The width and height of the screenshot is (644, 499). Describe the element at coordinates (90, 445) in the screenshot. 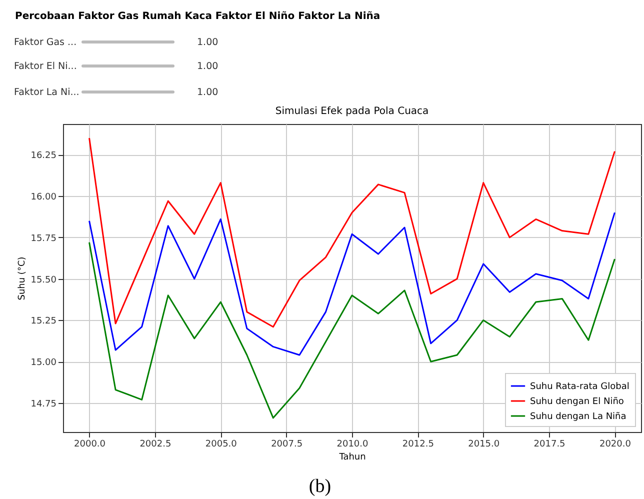

I see `x-tick-label: 2000.0` at that location.